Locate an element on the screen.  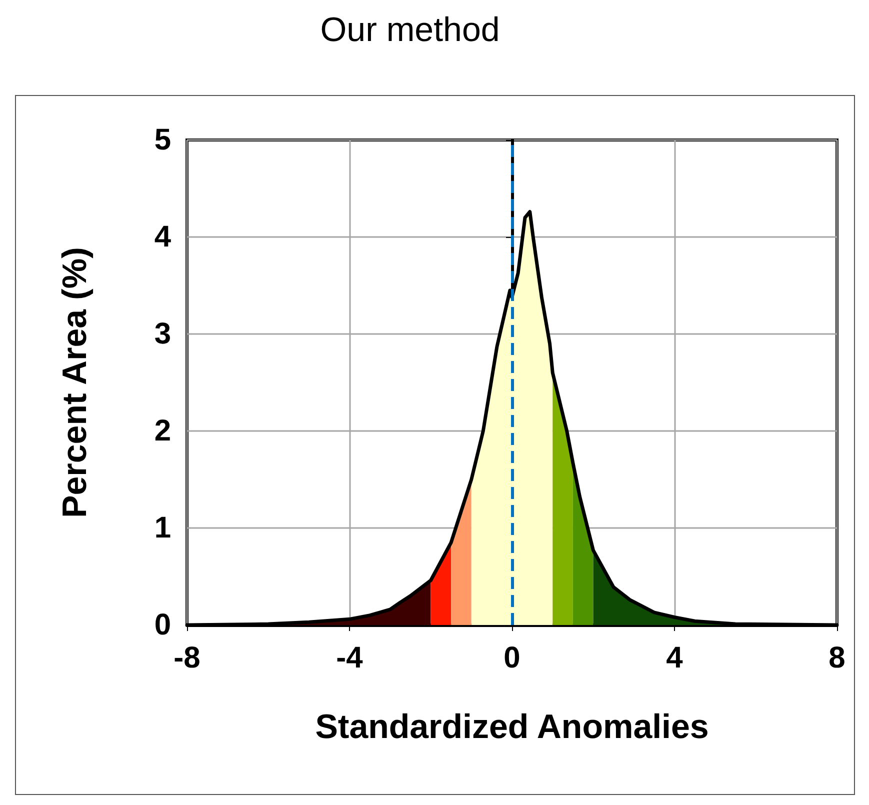
chart-title: Our method is located at coordinates (410, 30).